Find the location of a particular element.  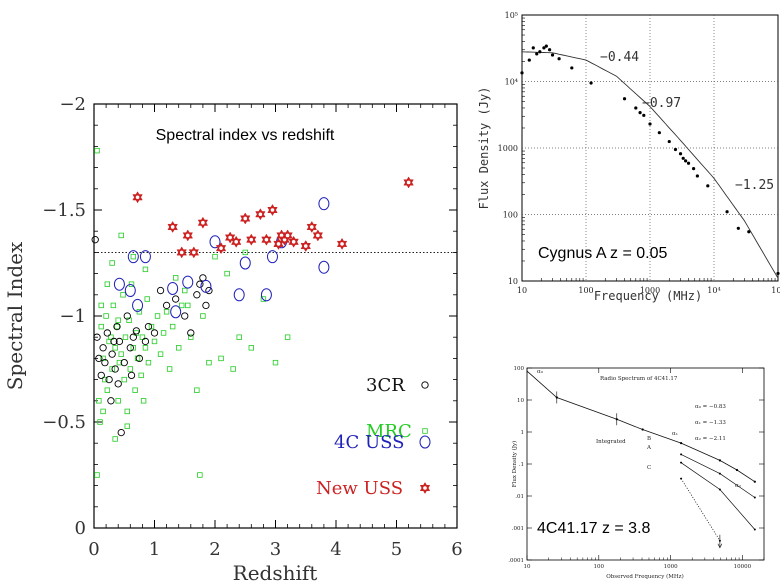

4c41-b-label: B is located at coordinates (649, 439).